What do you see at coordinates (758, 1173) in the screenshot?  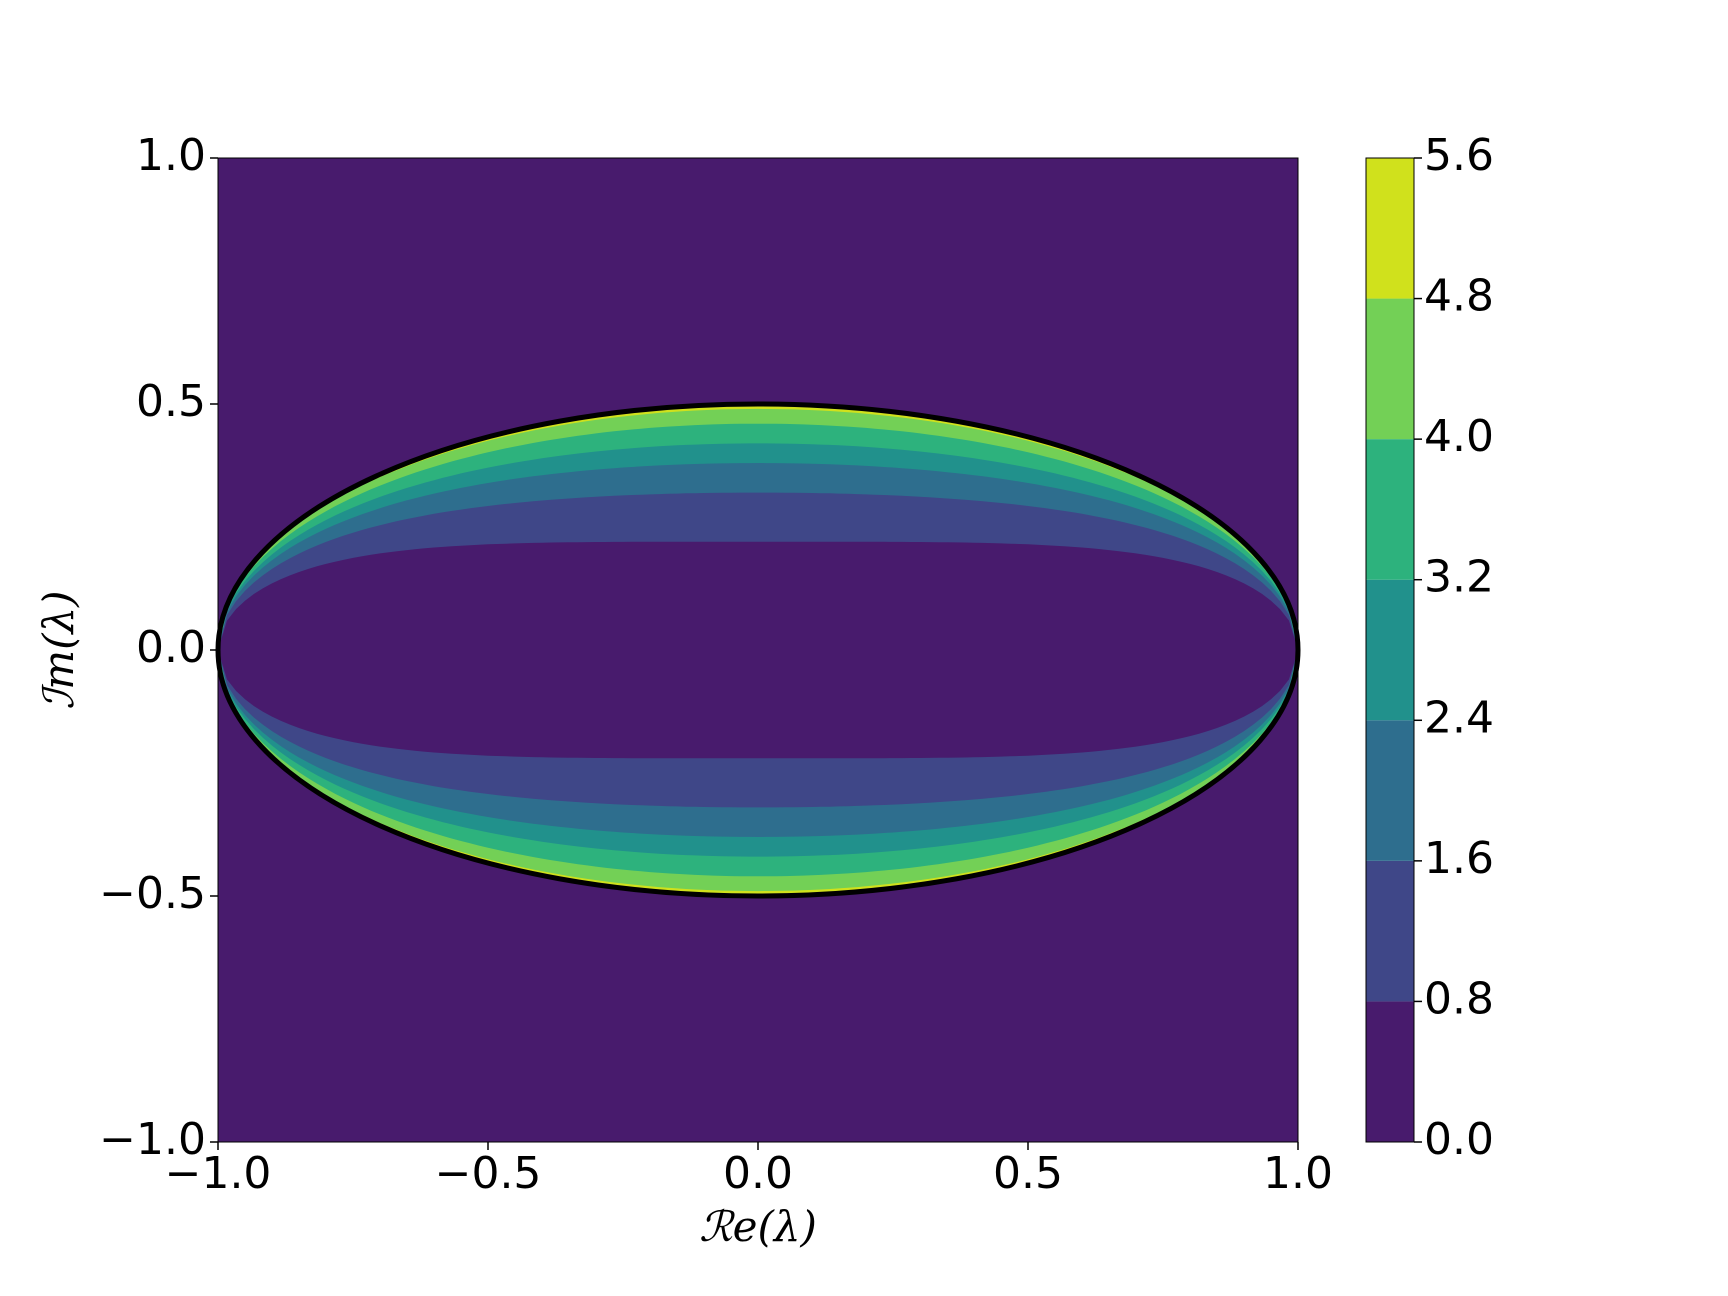 I see `x-tick-label: 0.0` at bounding box center [758, 1173].